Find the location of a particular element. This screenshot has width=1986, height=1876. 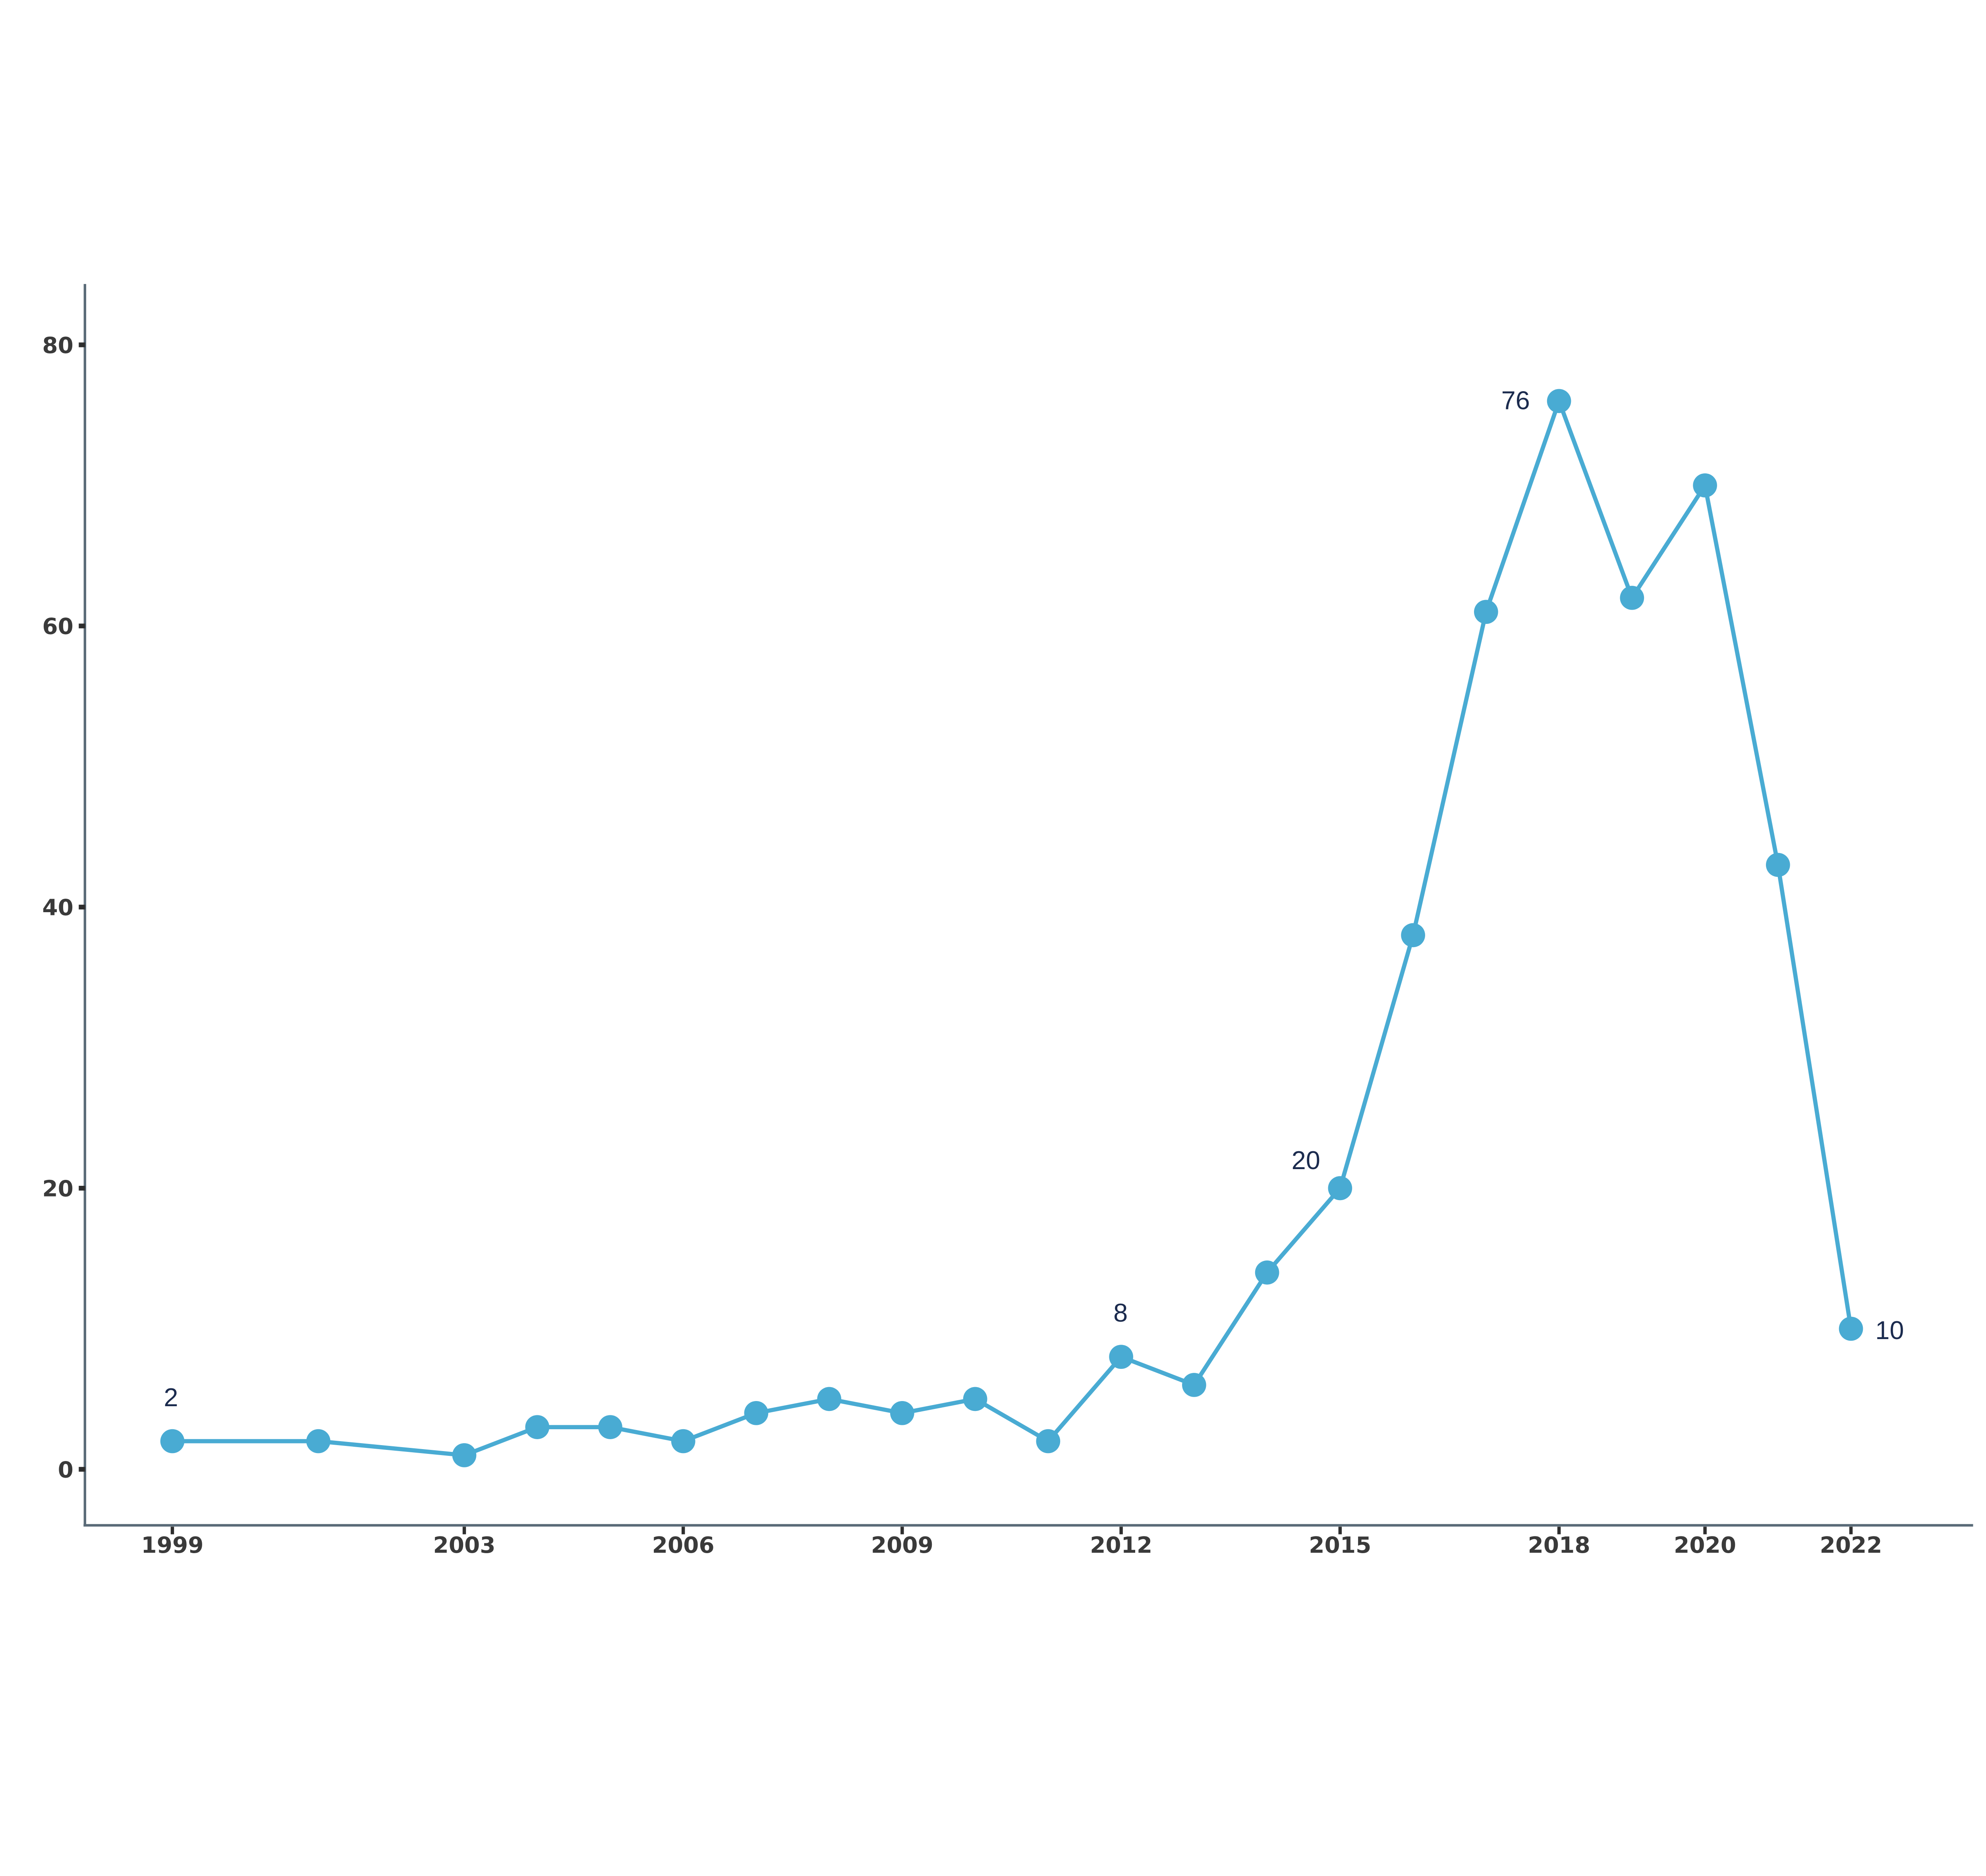

y-tick-label: 80 is located at coordinates (57, 346).